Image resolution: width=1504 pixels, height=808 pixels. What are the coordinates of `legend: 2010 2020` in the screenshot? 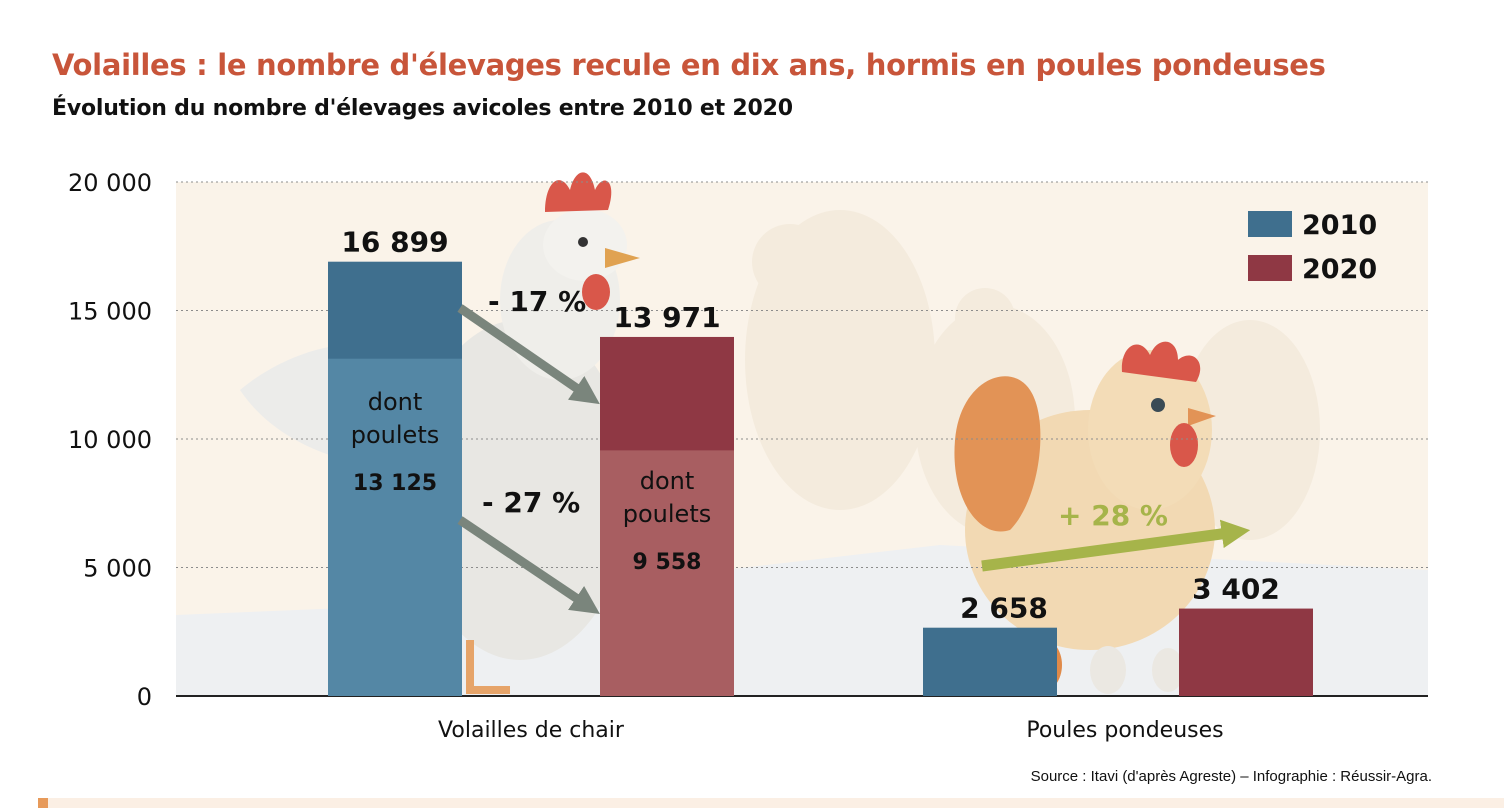 It's located at (1312, 247).